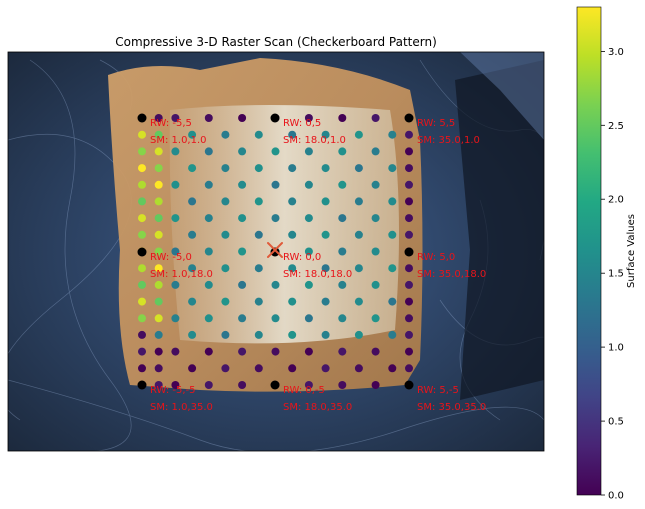  What do you see at coordinates (181, 407) in the screenshot?
I see `reference-label-sm: SM: 1.0,35.0` at bounding box center [181, 407].